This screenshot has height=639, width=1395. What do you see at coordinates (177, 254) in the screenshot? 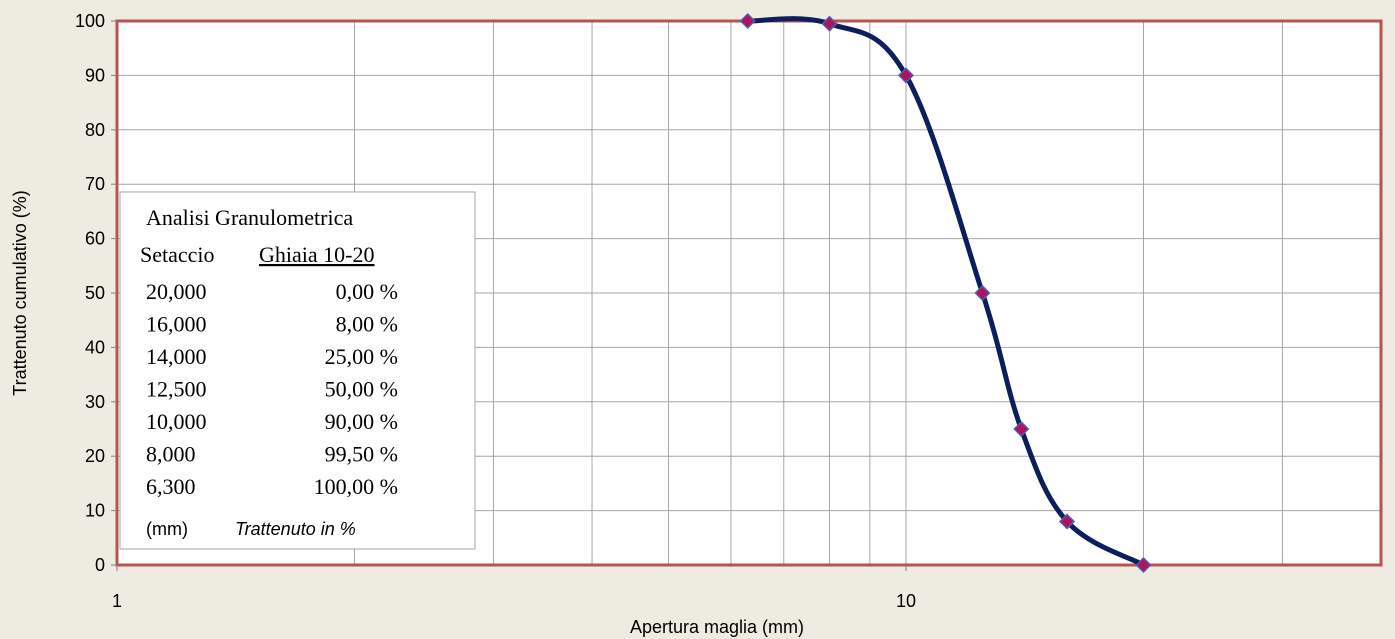
I see `table-col1-header: Setaccio` at bounding box center [177, 254].